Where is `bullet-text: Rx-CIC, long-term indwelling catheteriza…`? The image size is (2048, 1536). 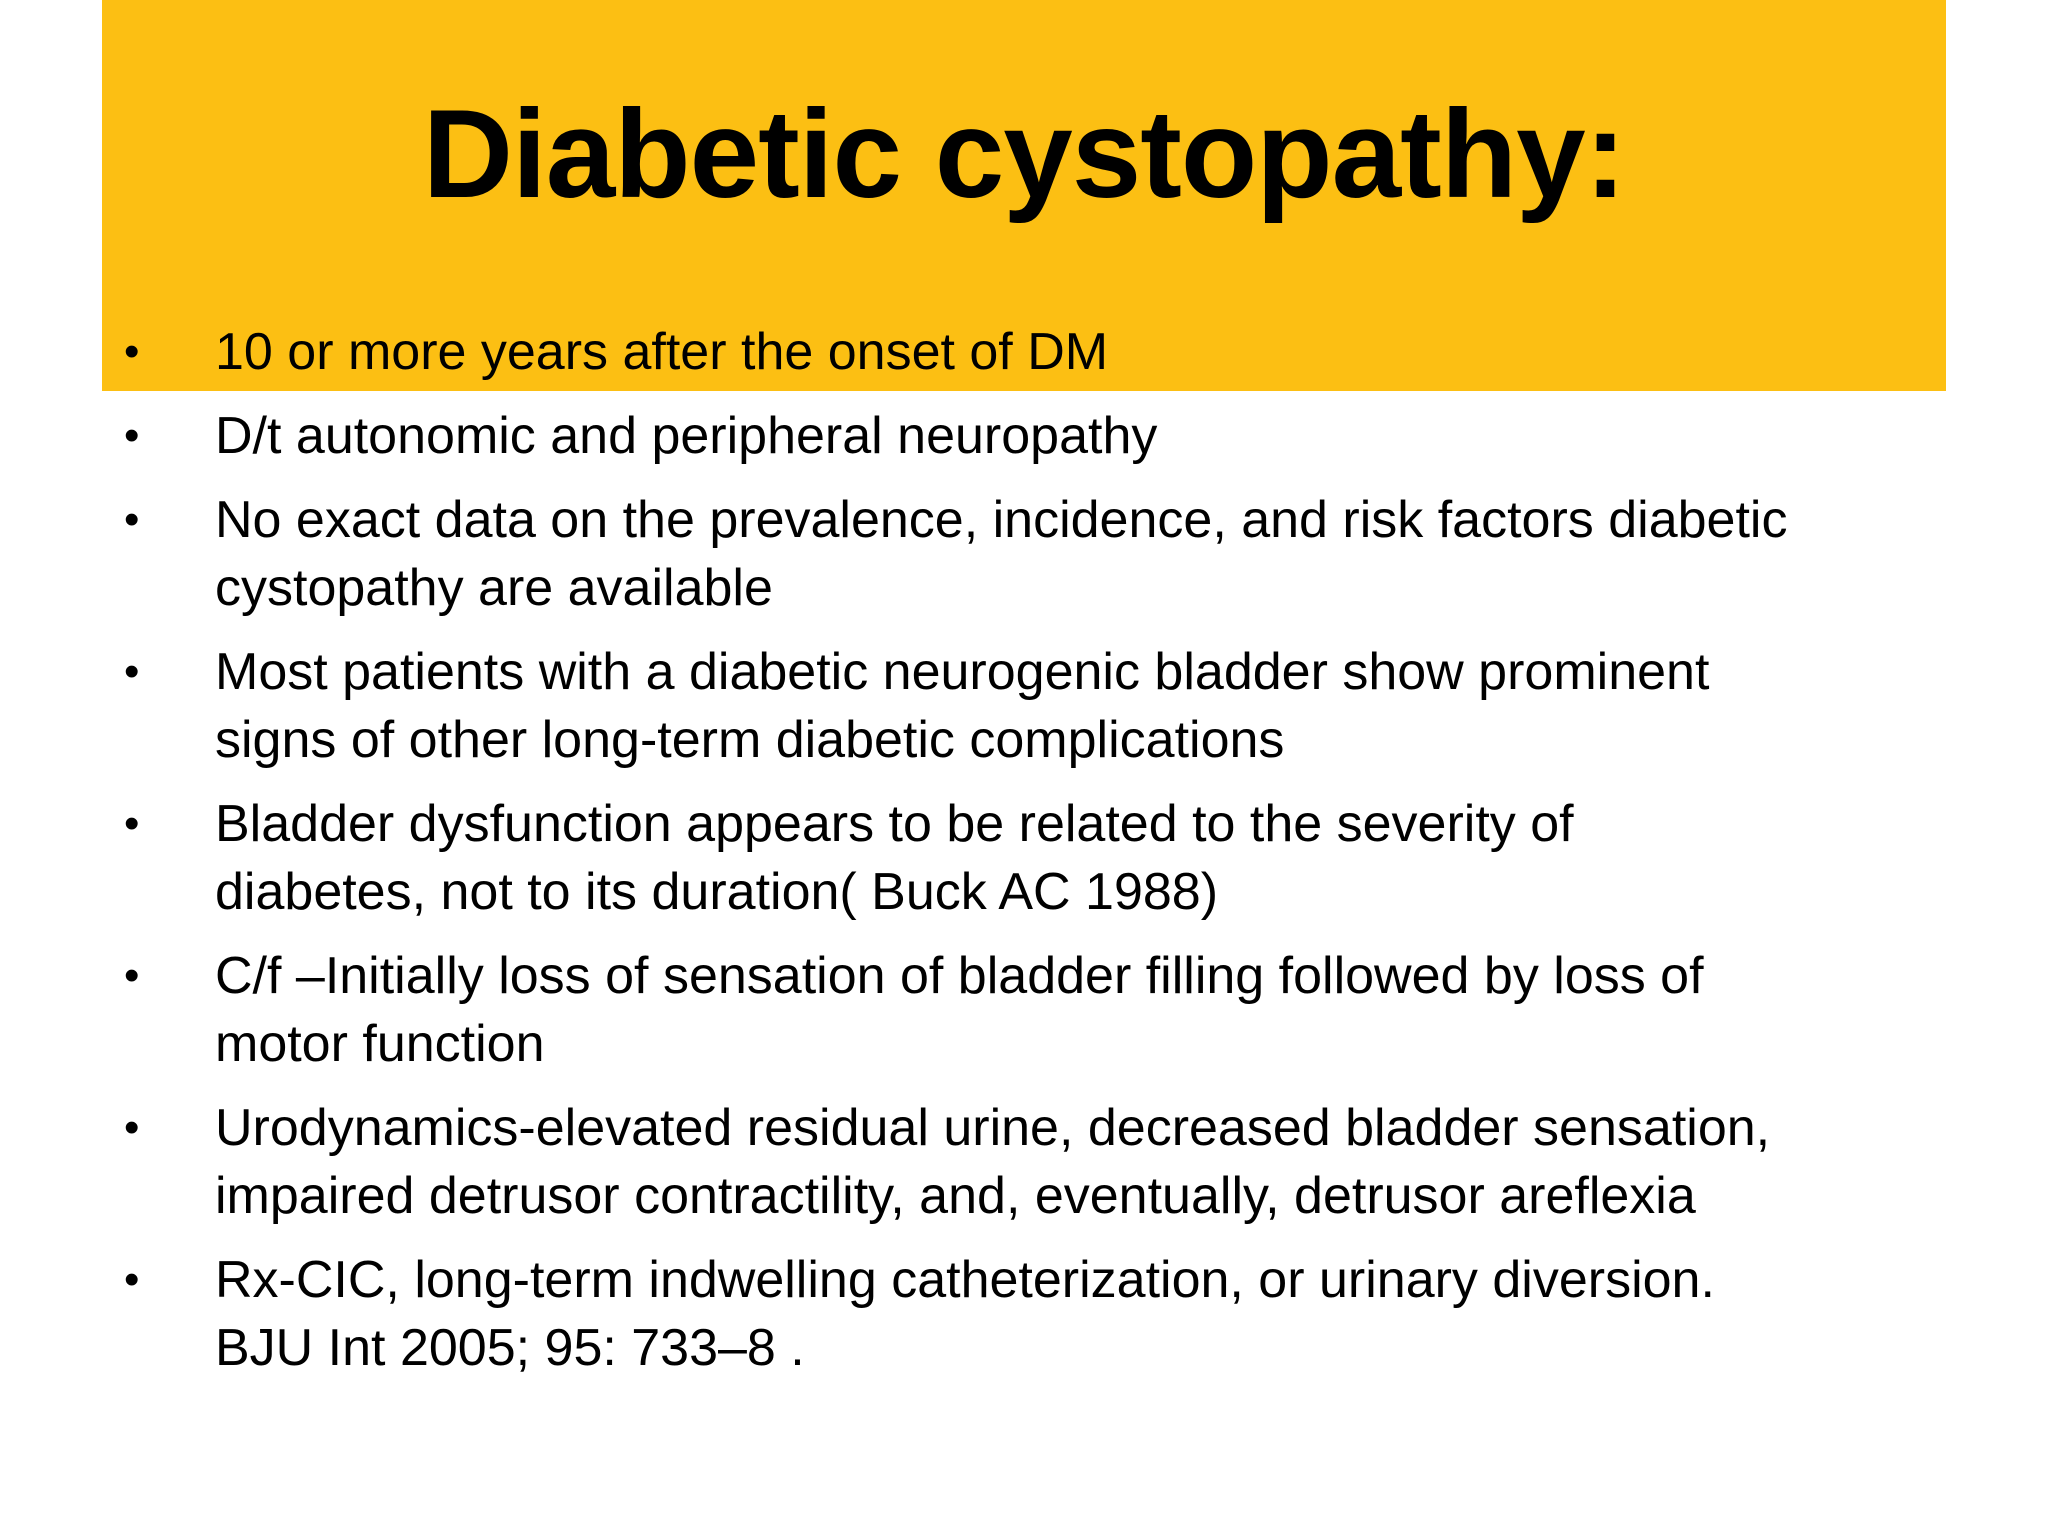 bullet-text: Rx-CIC, long-term indwelling catheteriza… is located at coordinates (965, 1314).